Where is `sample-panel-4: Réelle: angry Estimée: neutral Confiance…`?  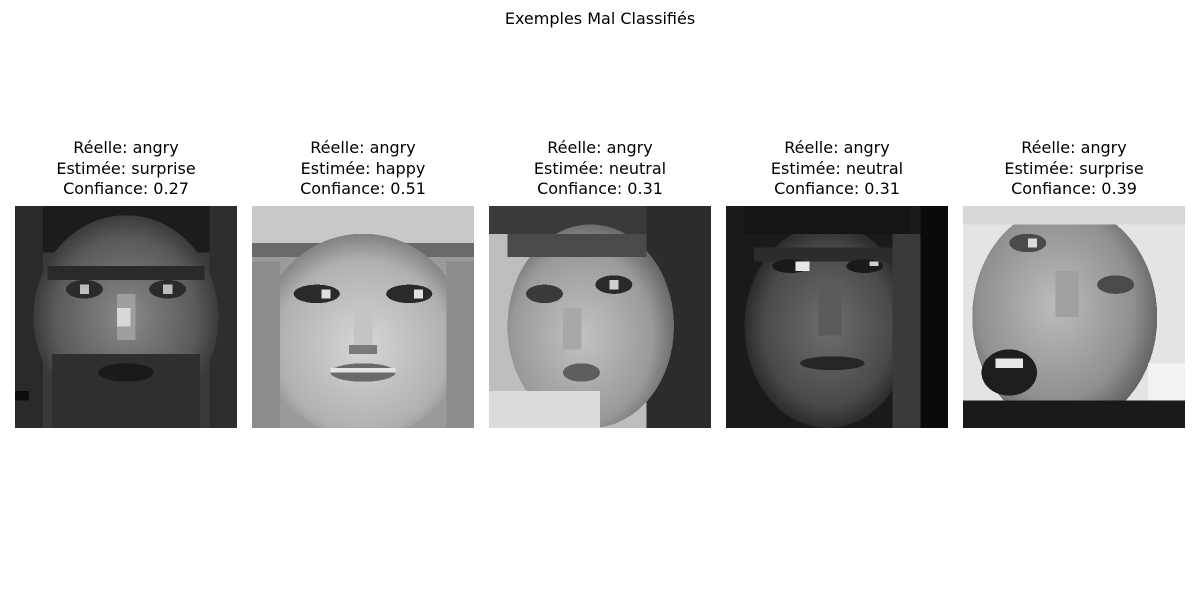
sample-panel-4: Réelle: angry Estimée: neutral Confiance… is located at coordinates (837, 283).